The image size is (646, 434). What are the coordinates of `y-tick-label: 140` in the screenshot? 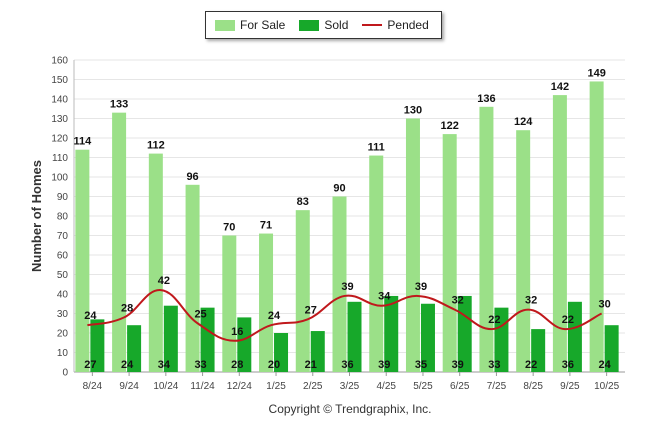 It's located at (59, 100).